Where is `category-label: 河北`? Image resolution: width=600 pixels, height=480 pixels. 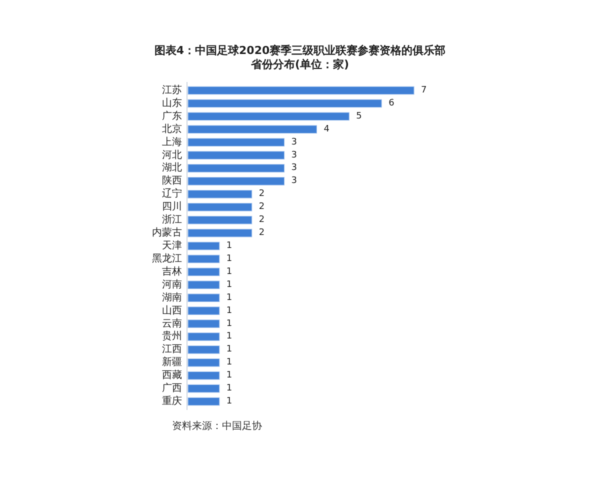 category-label: 河北 is located at coordinates (172, 155).